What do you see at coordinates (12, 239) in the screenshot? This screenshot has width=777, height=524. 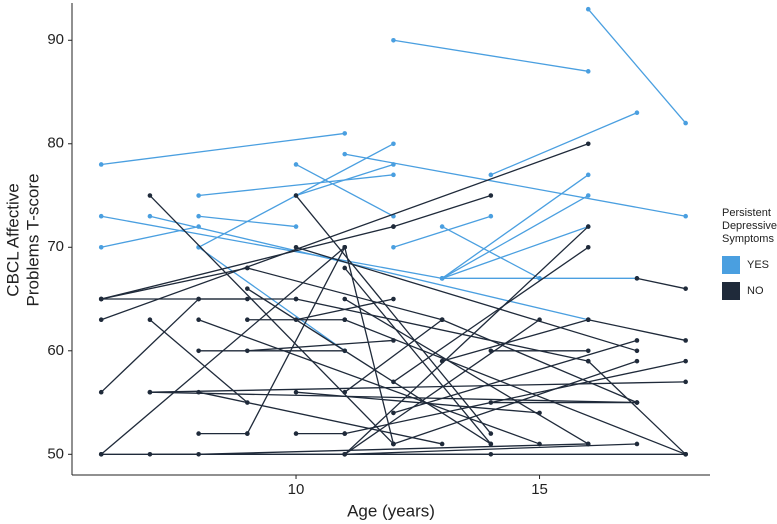 I see `y-axis-title-line: CBCL Affective` at bounding box center [12, 239].